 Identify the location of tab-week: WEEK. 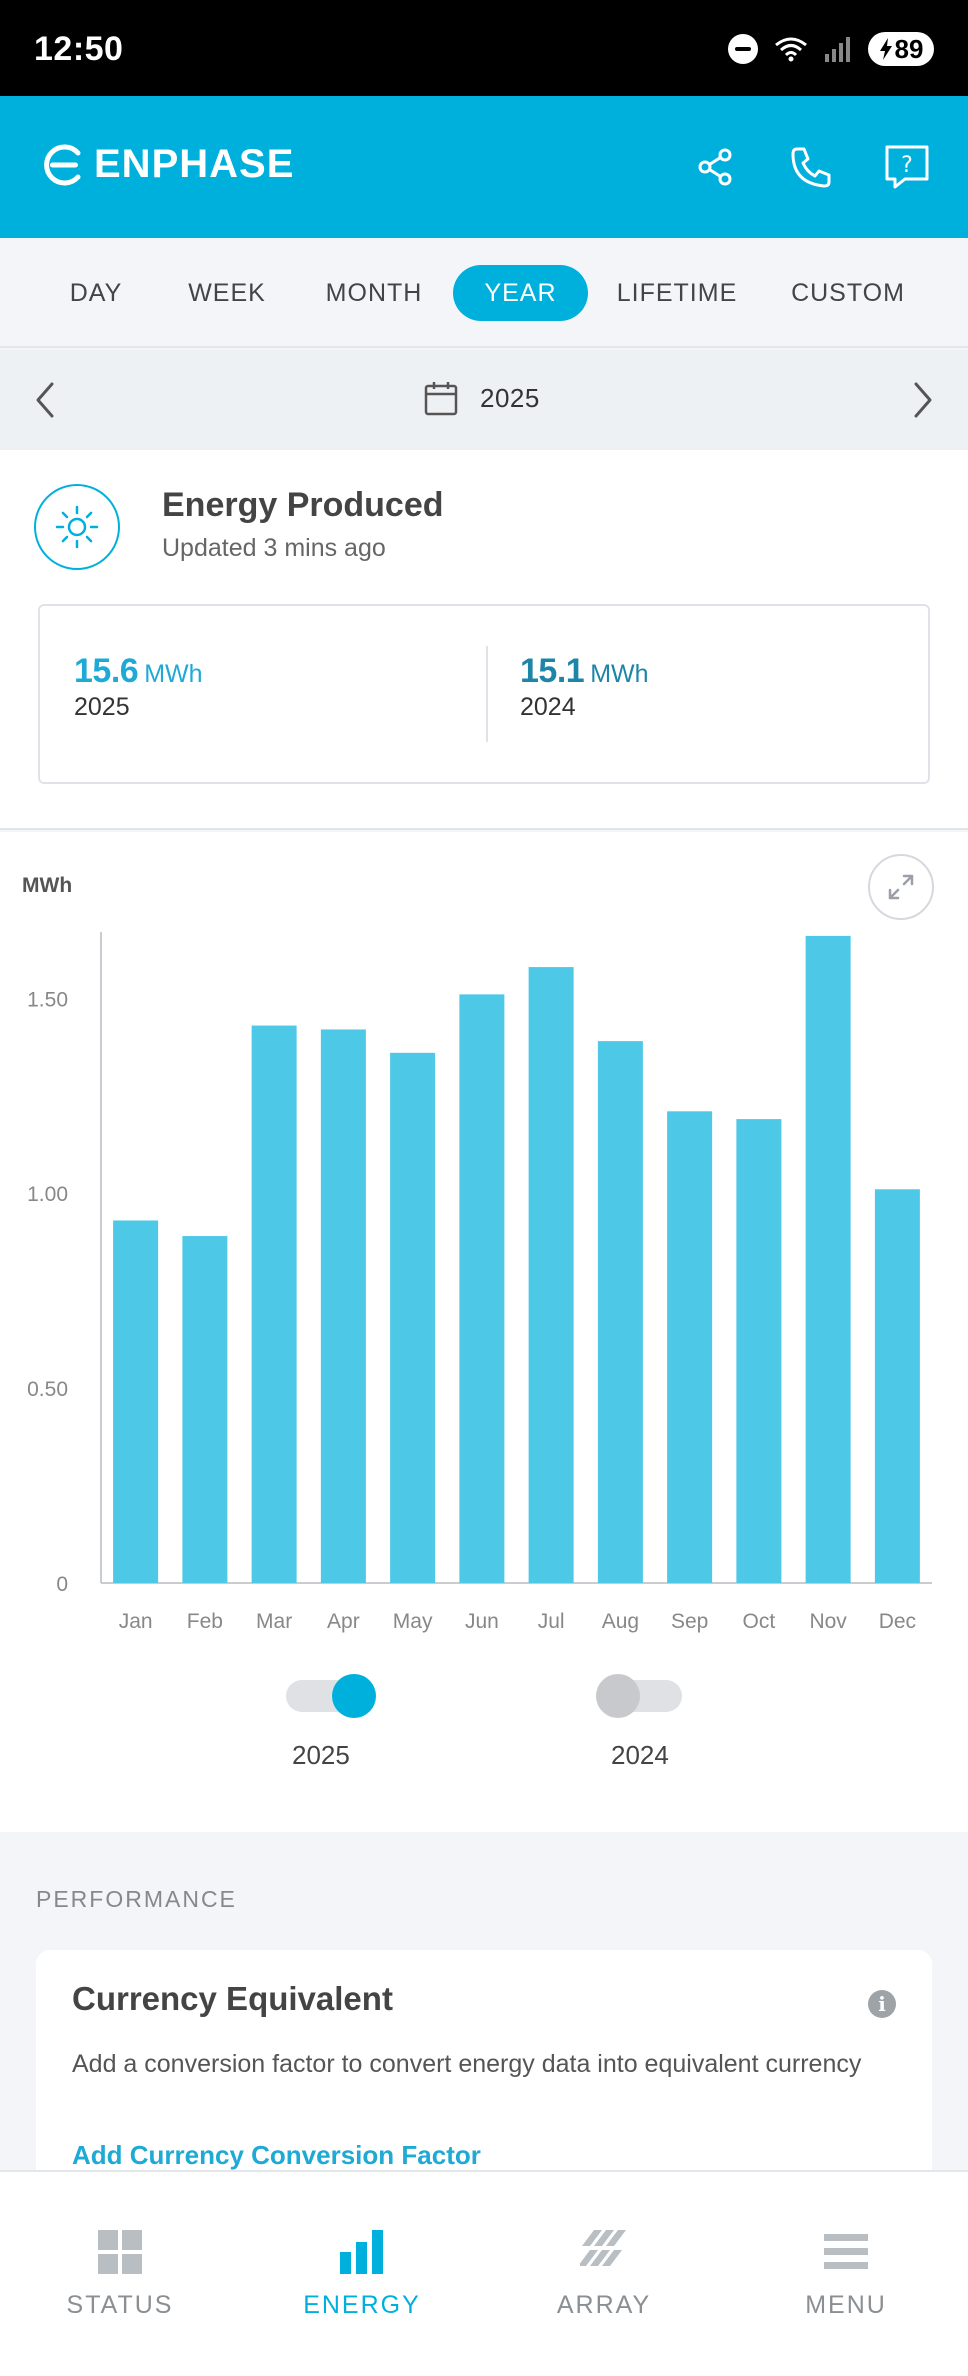
(227, 293).